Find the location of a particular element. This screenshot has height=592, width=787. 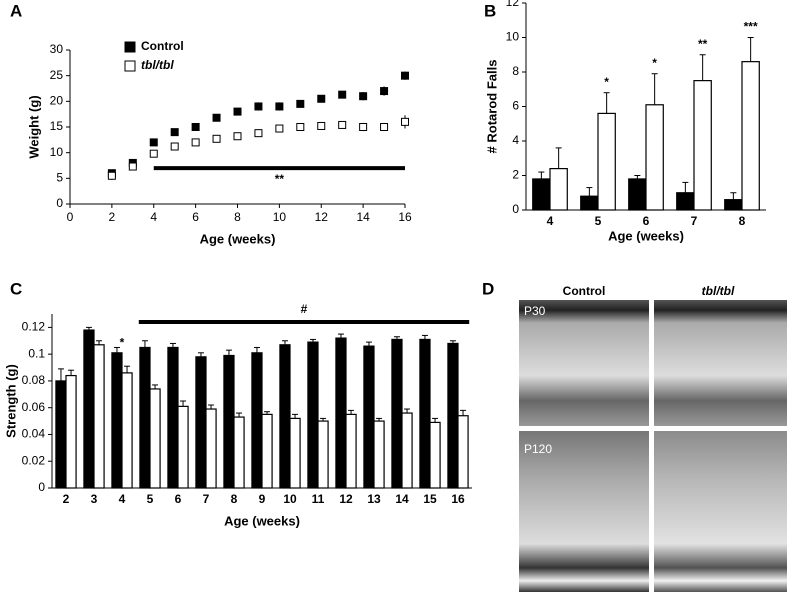

x-tick-label: 2 is located at coordinates (112, 217).